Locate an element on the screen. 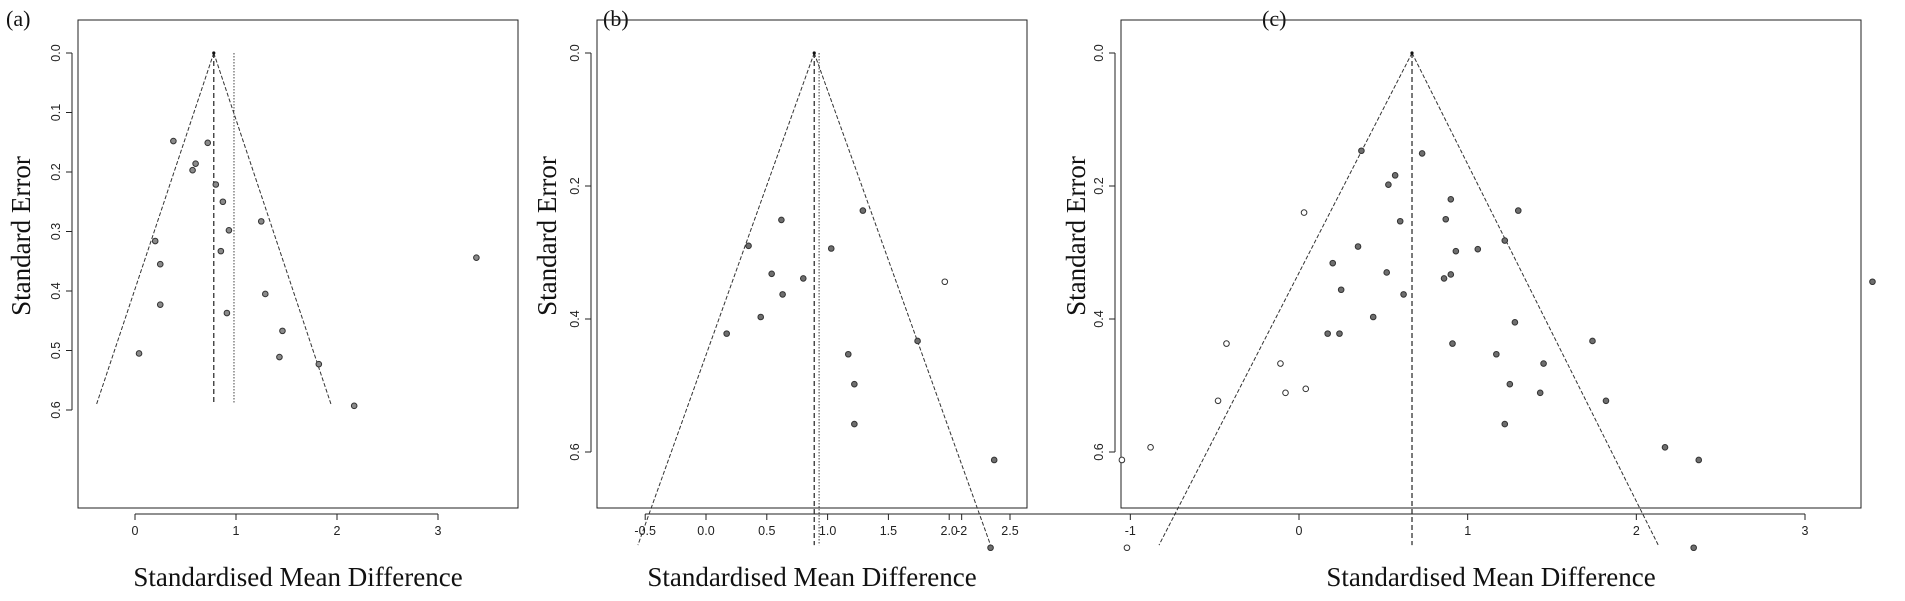  funnel-right-line-a is located at coordinates (272, 228).